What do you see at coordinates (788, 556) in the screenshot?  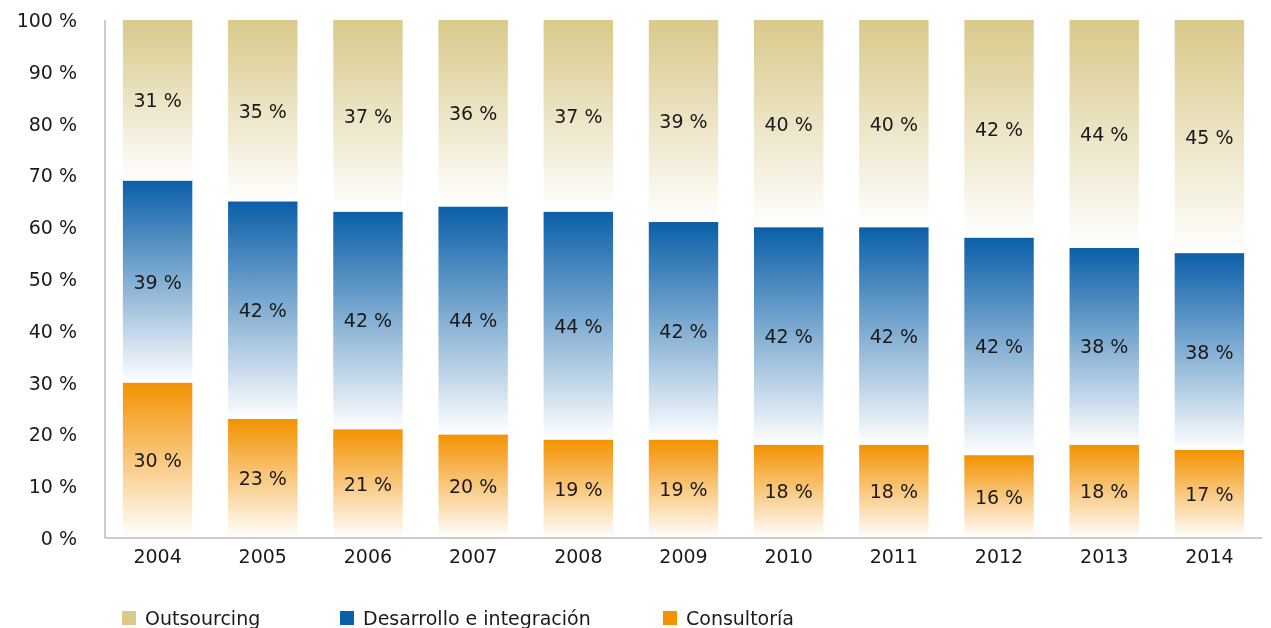 I see `x-tick-label: 2010` at bounding box center [788, 556].